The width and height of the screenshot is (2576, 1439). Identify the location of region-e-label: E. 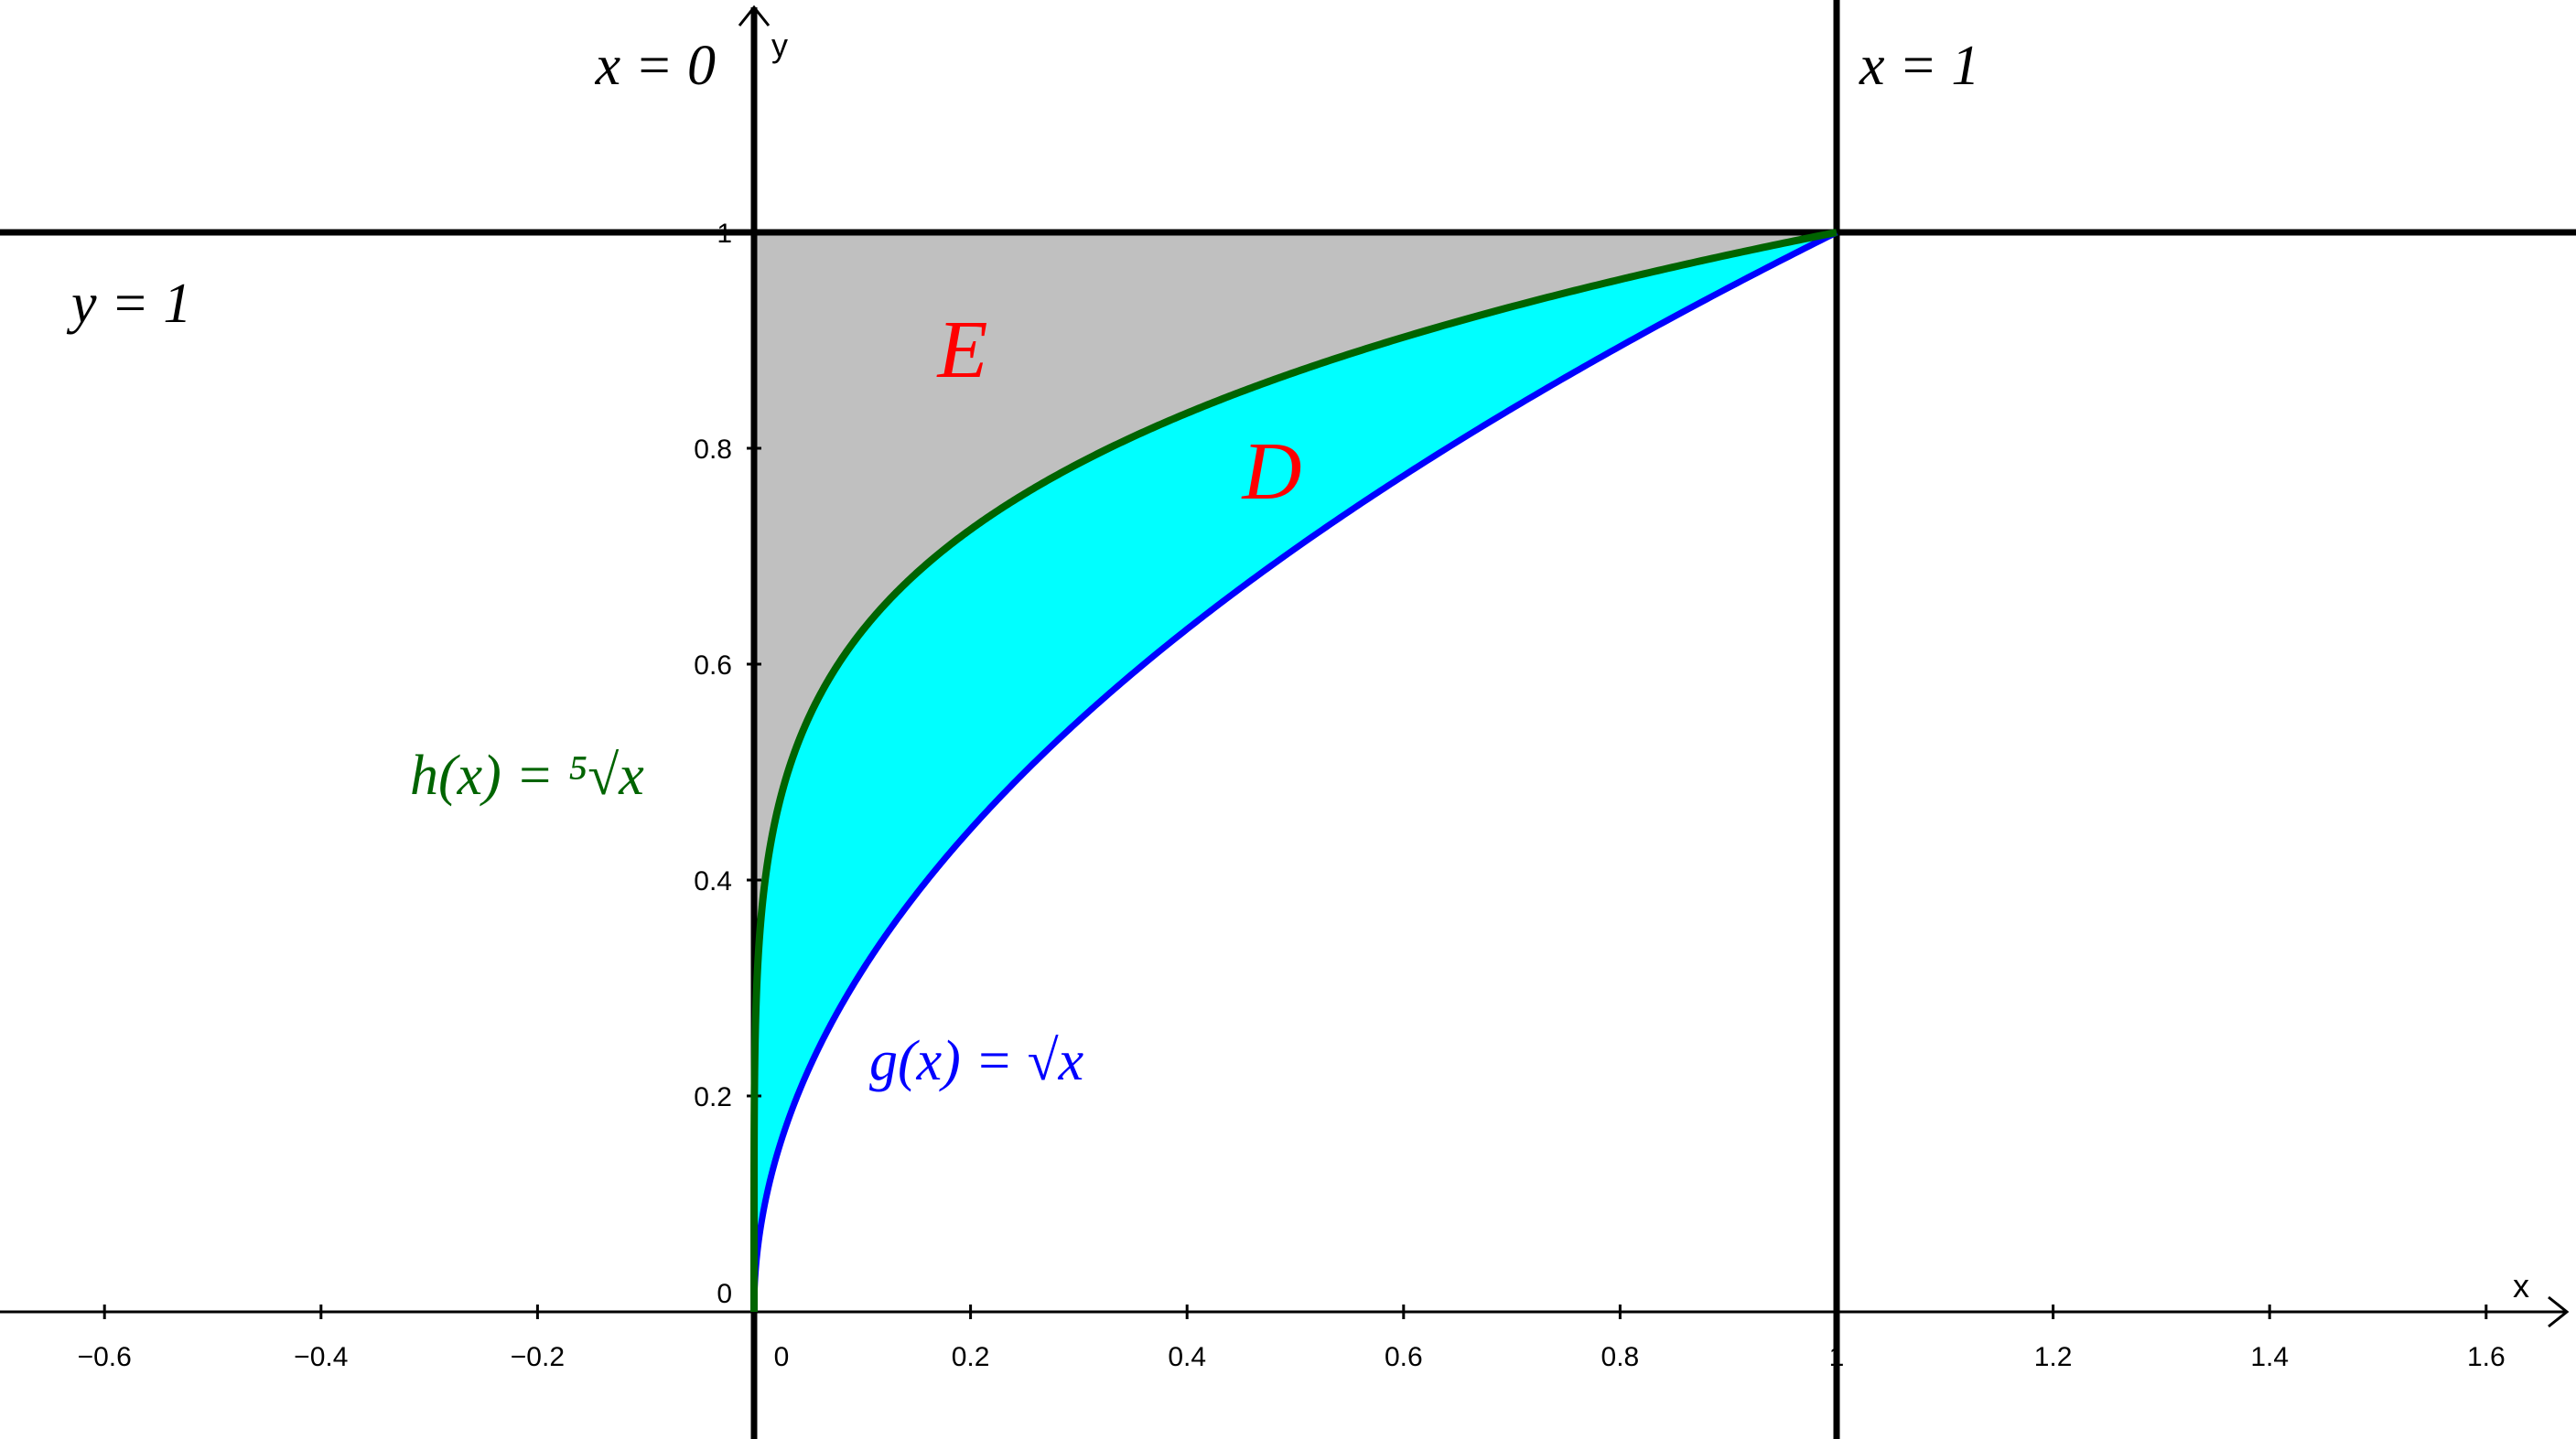
(962, 350).